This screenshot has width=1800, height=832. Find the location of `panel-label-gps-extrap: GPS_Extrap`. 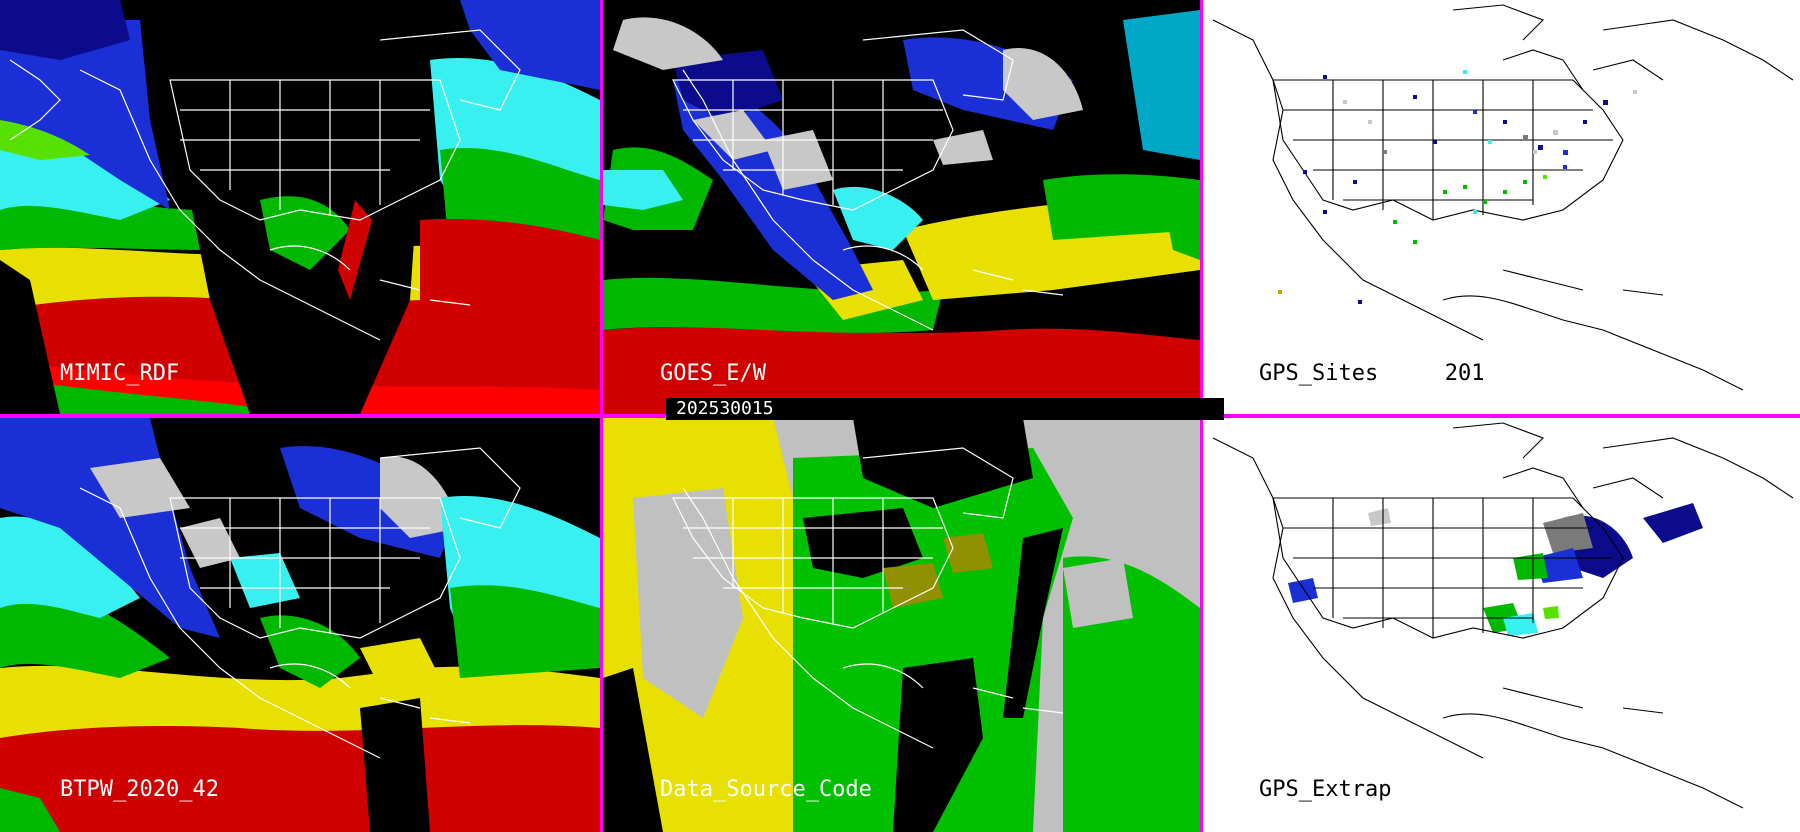

panel-label-gps-extrap: GPS_Extrap is located at coordinates (1325, 789).